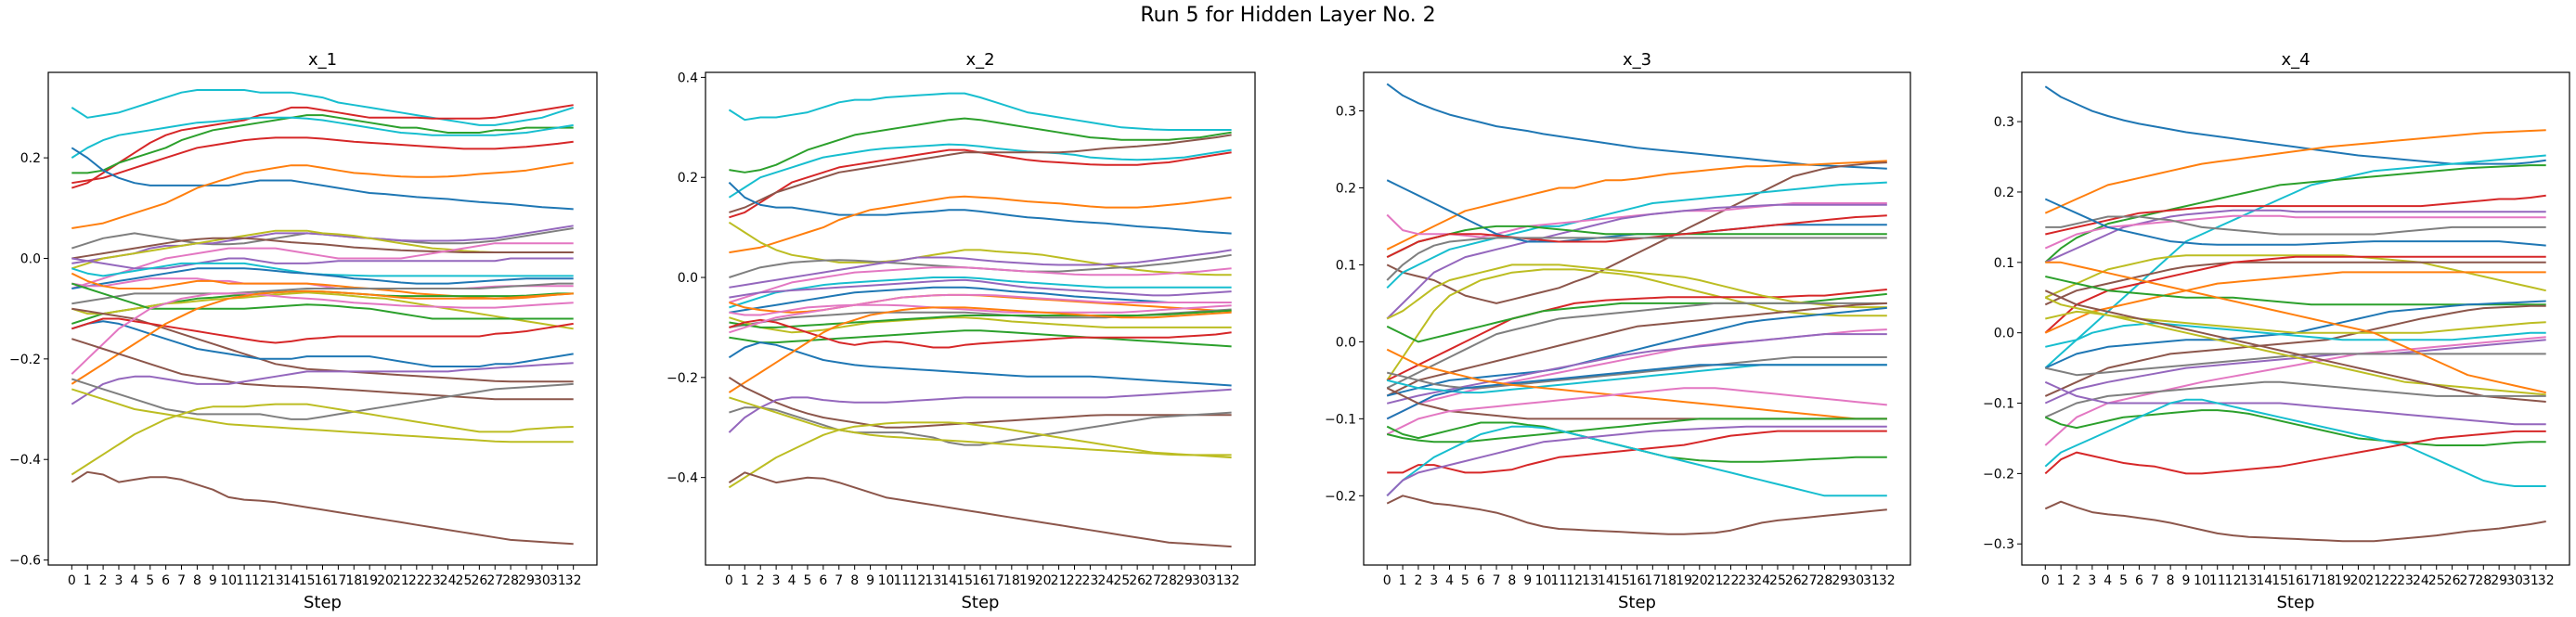 This screenshot has height=617, width=2576. Describe the element at coordinates (353, 580) in the screenshot. I see `x-tick-label: 18` at that location.